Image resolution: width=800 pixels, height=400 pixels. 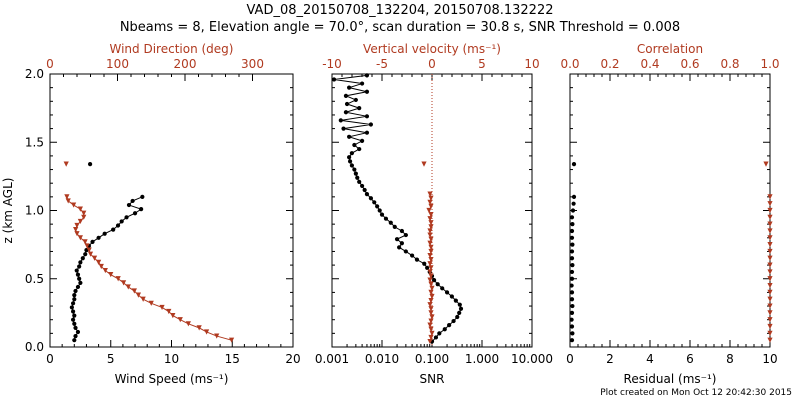 What do you see at coordinates (689, 64) in the screenshot?
I see `panel3-top-tick-label: 0.6` at bounding box center [689, 64].